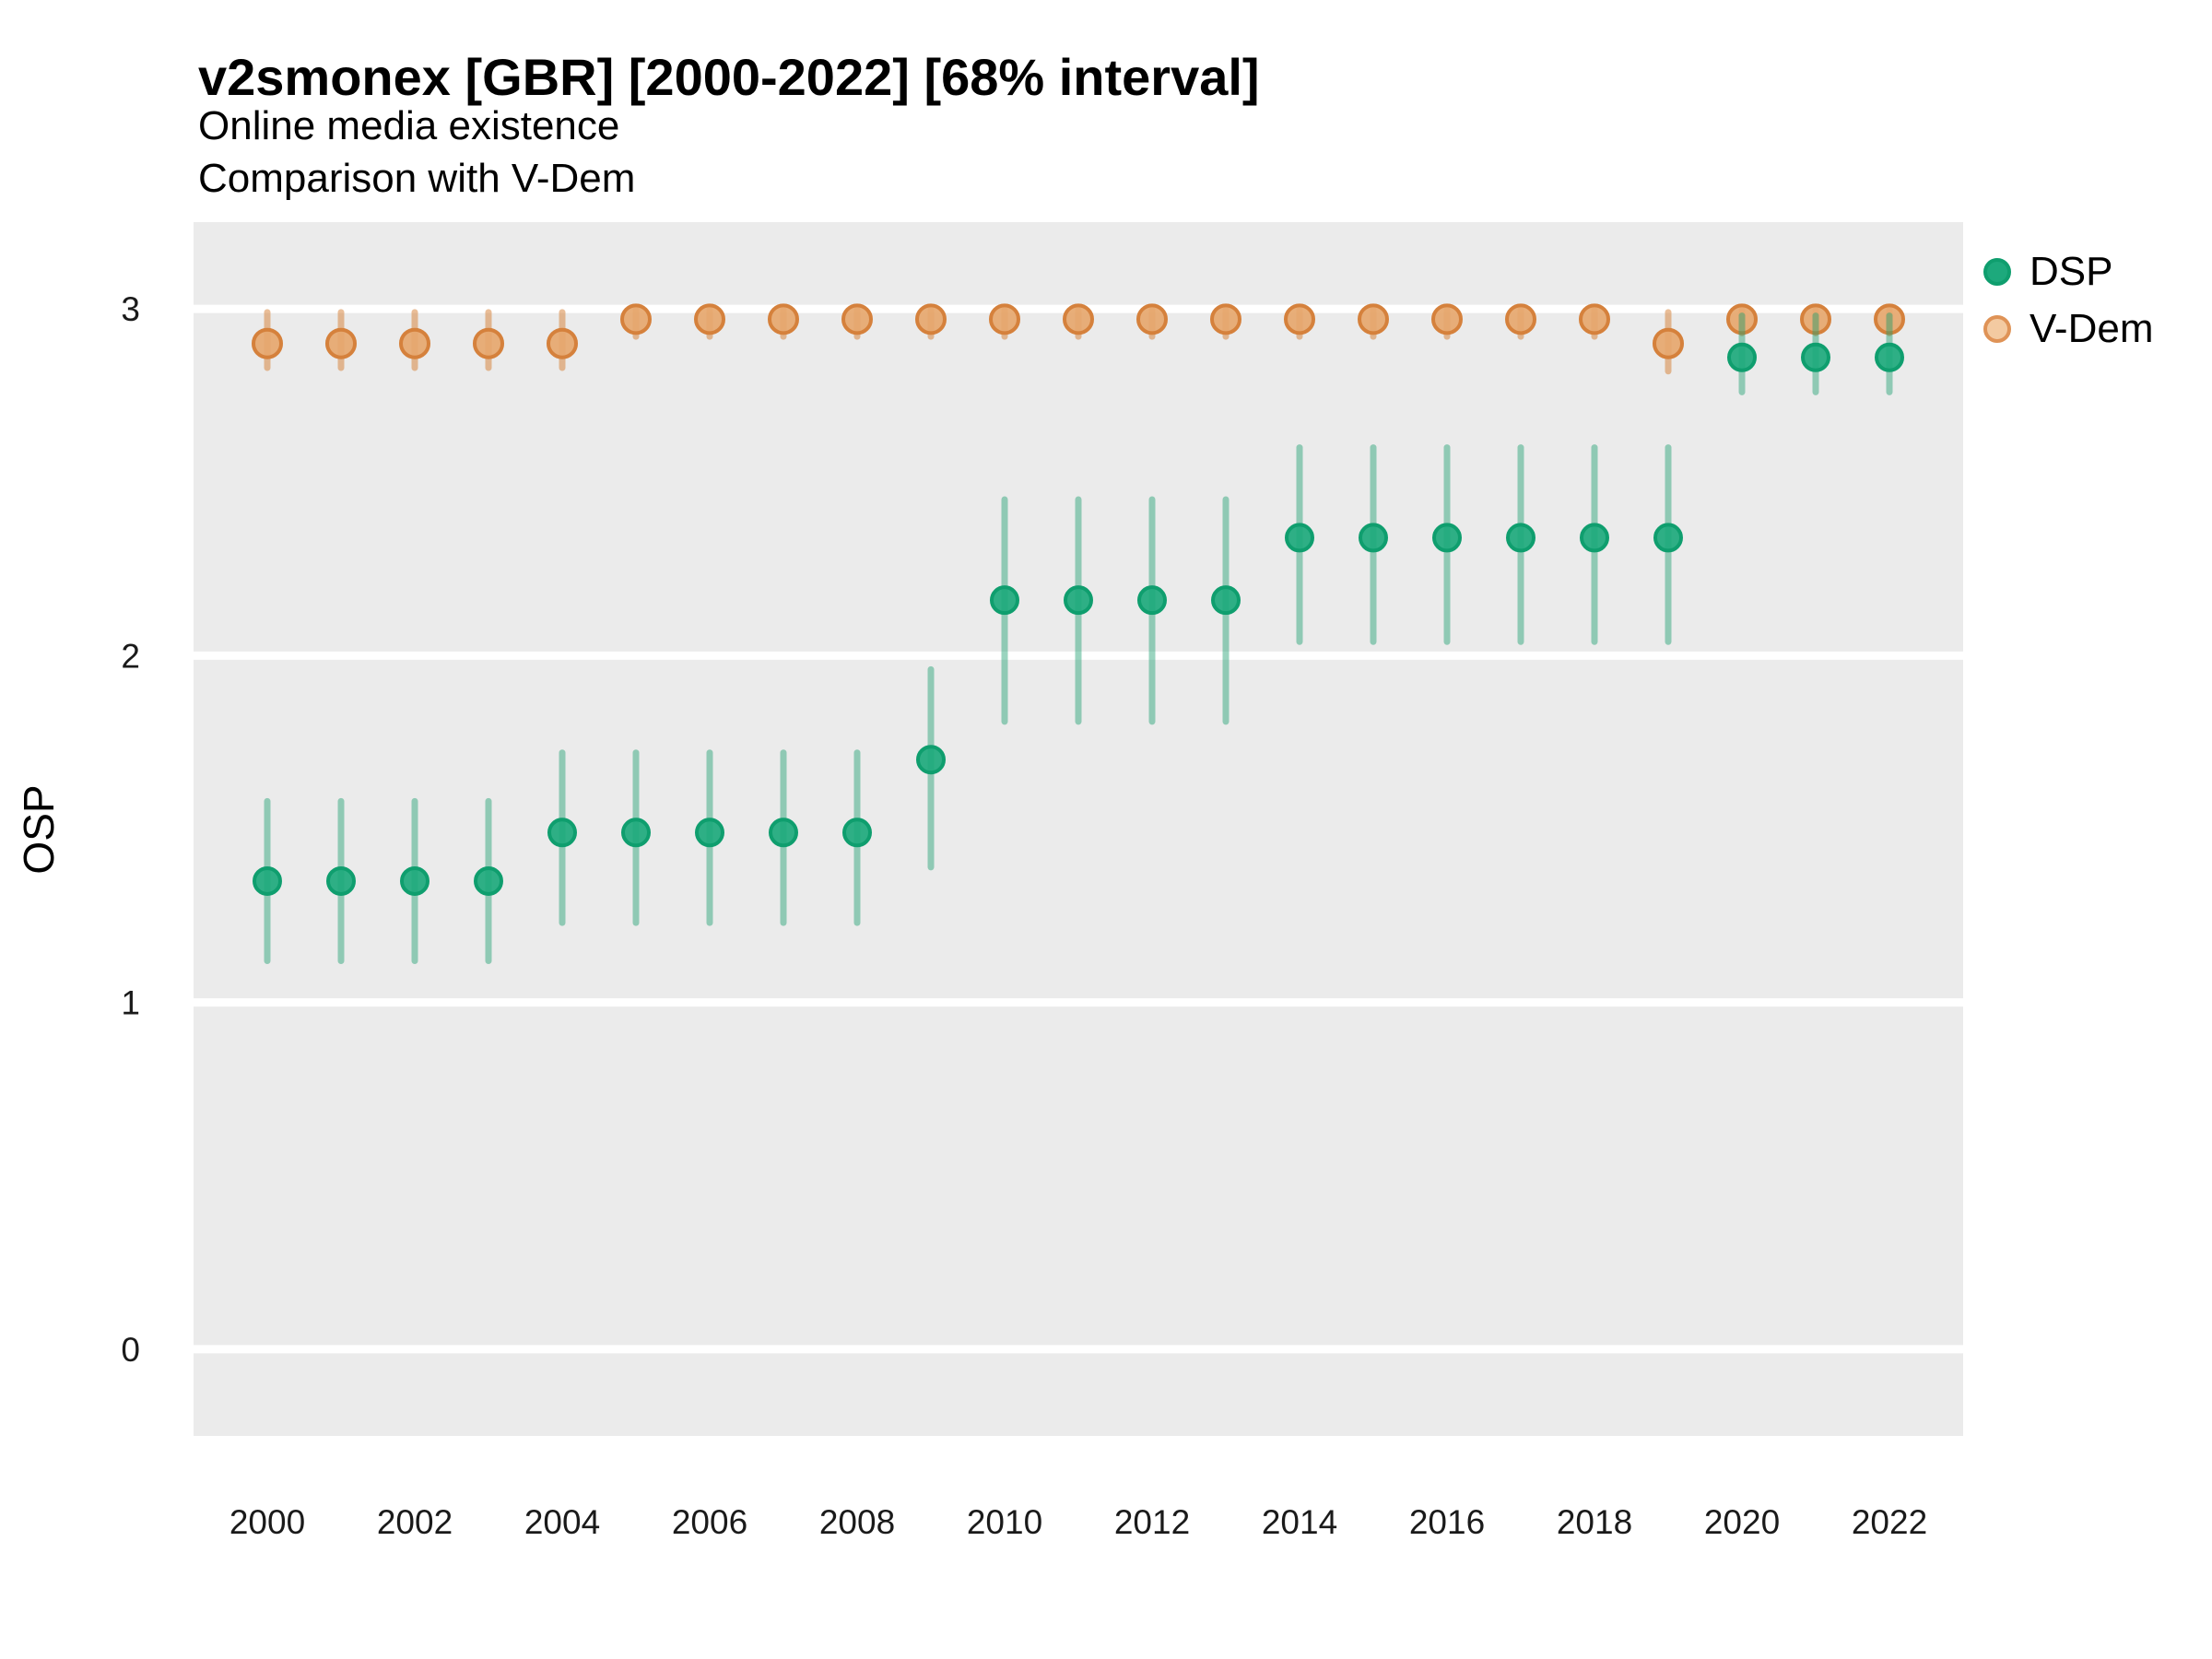 This screenshot has height=1659, width=2212. Describe the element at coordinates (1226, 600) in the screenshot. I see `dsp-point-2013` at that location.